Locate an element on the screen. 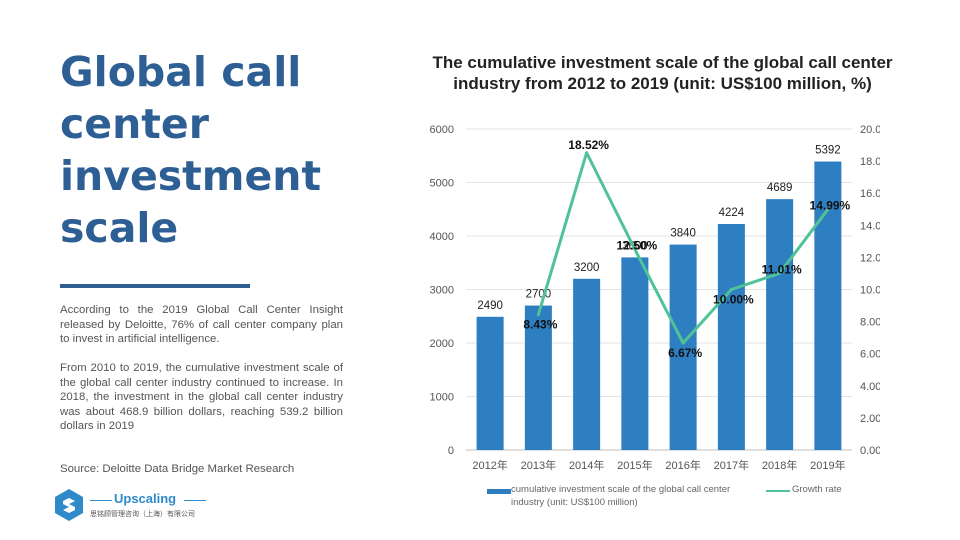 The image size is (960, 540). y-right-tick-label: 16.00% is located at coordinates (870, 194).